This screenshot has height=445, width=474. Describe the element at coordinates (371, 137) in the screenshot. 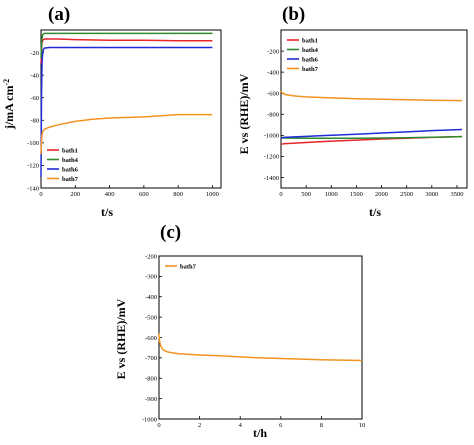

I see `series-line-b-bath4` at that location.